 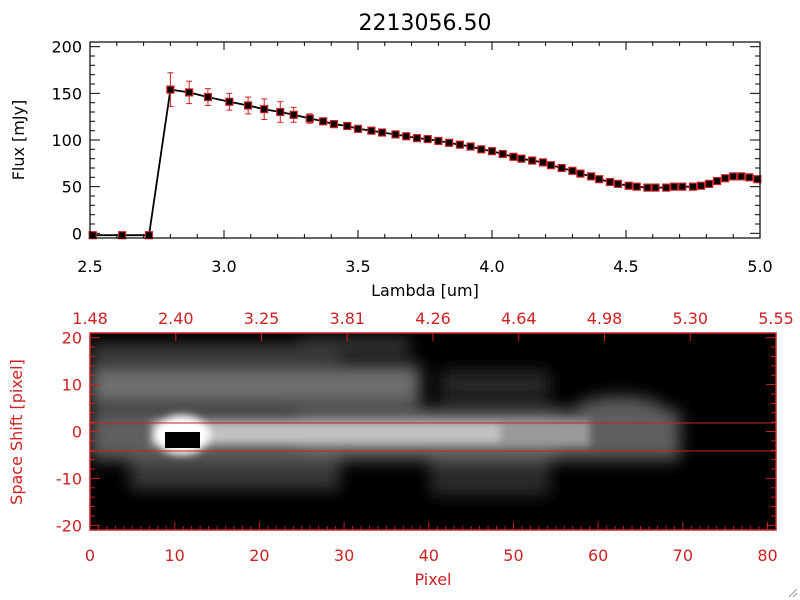 I want to click on x-tick-label: 4.5, so click(x=625, y=266).